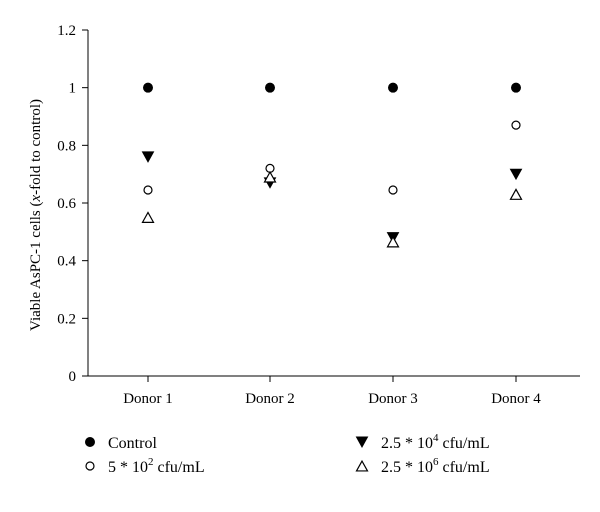  What do you see at coordinates (151, 462) in the screenshot?
I see `legend-label-sup: 2` at bounding box center [151, 462].